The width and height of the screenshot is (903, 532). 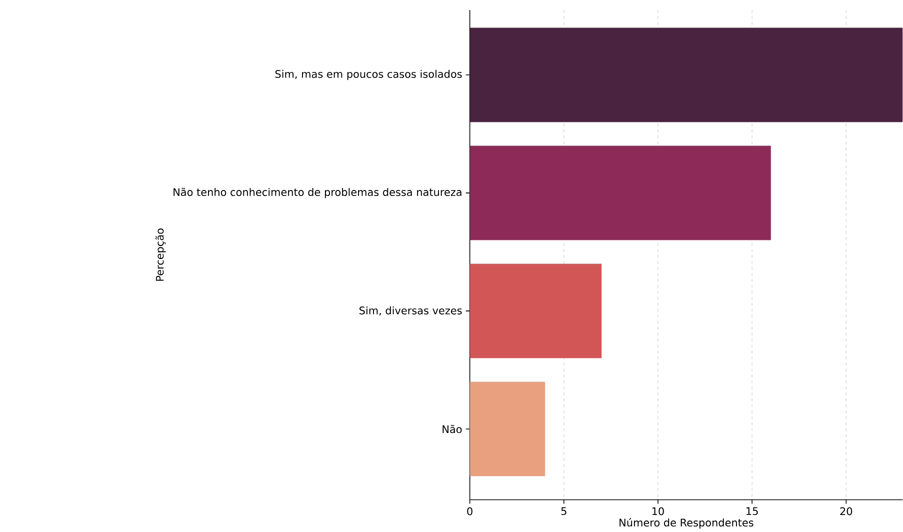 I want to click on x-tick-label: 5, so click(x=563, y=511).